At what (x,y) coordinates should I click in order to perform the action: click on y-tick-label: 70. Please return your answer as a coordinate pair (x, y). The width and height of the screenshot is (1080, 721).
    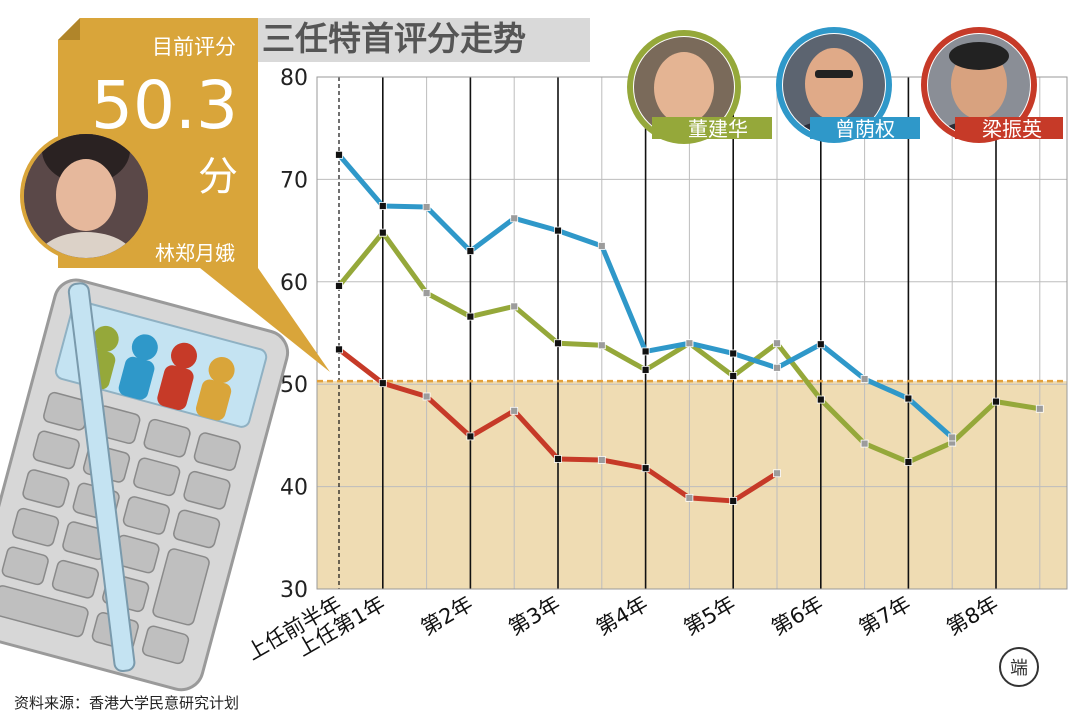
    Looking at the image, I should click on (294, 180).